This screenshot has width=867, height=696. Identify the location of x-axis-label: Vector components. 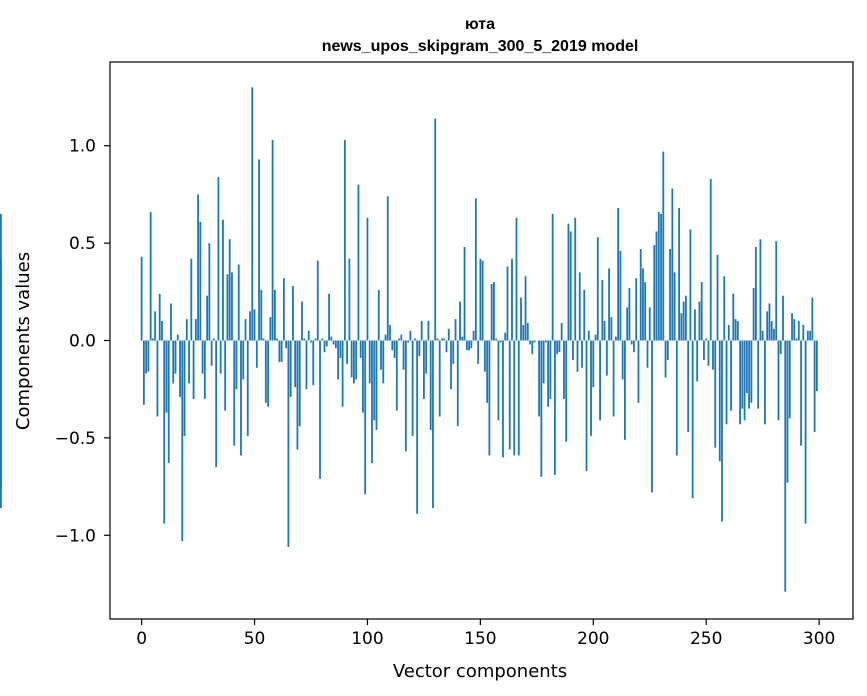
(480, 671).